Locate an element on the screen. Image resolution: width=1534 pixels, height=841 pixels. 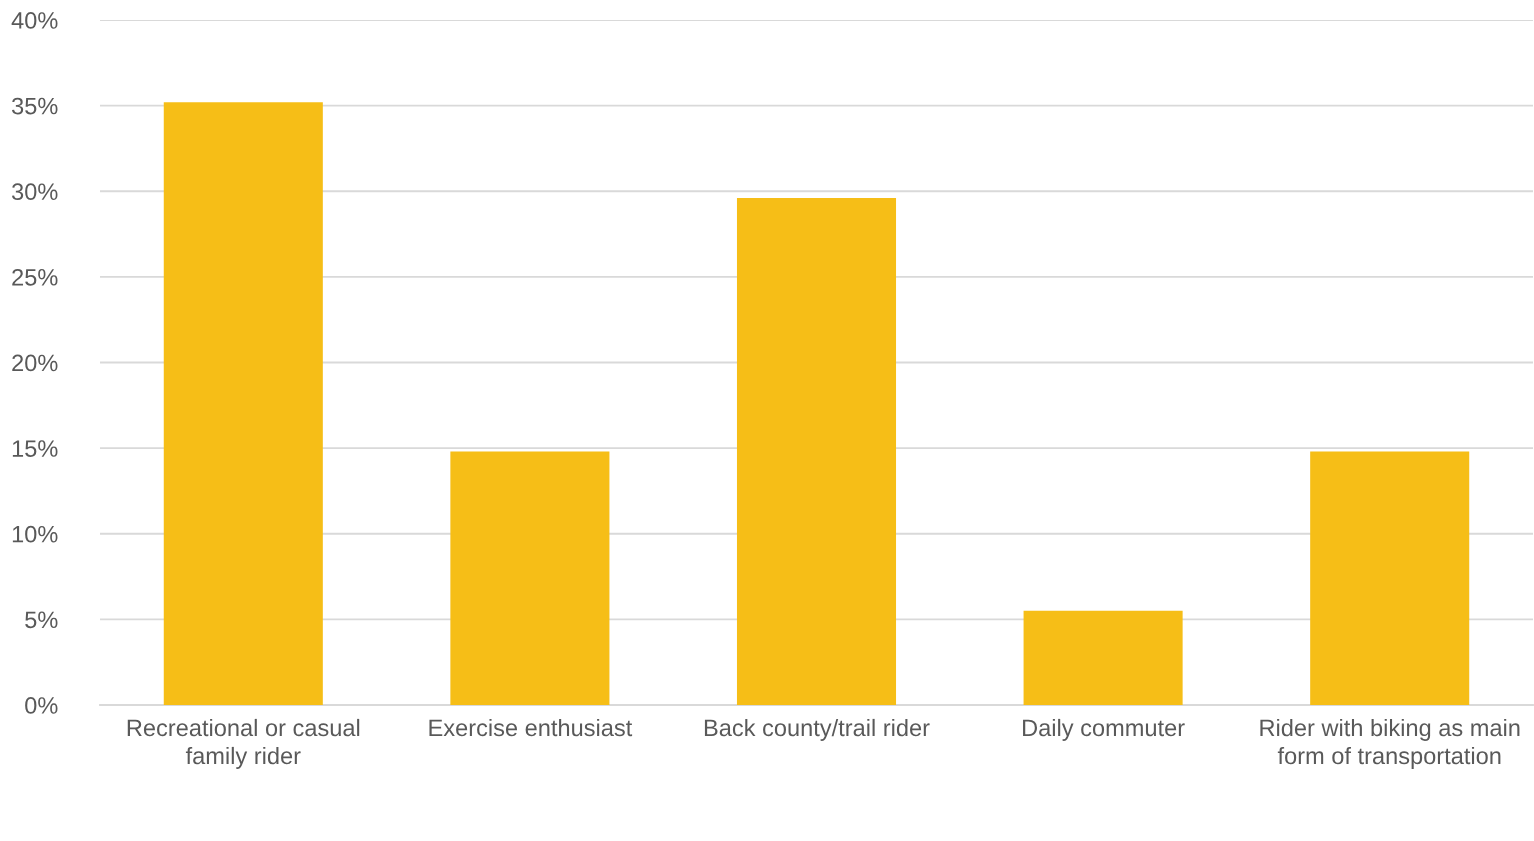
y-tick-label: 40% is located at coordinates (34, 20).